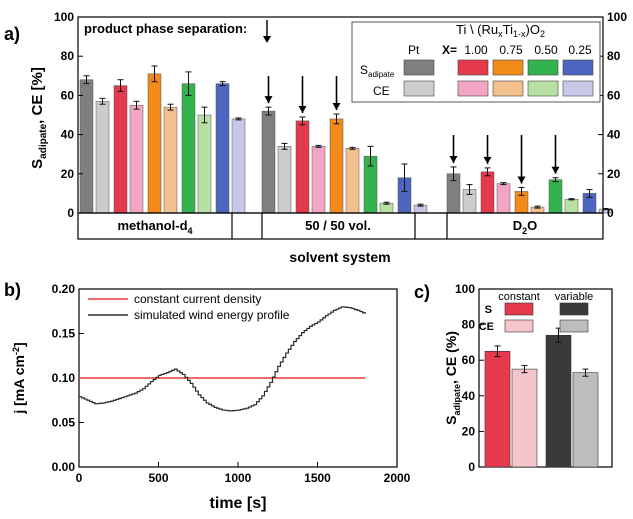 The height and width of the screenshot is (519, 633). I want to click on legend-col-variable: variable, so click(574, 297).